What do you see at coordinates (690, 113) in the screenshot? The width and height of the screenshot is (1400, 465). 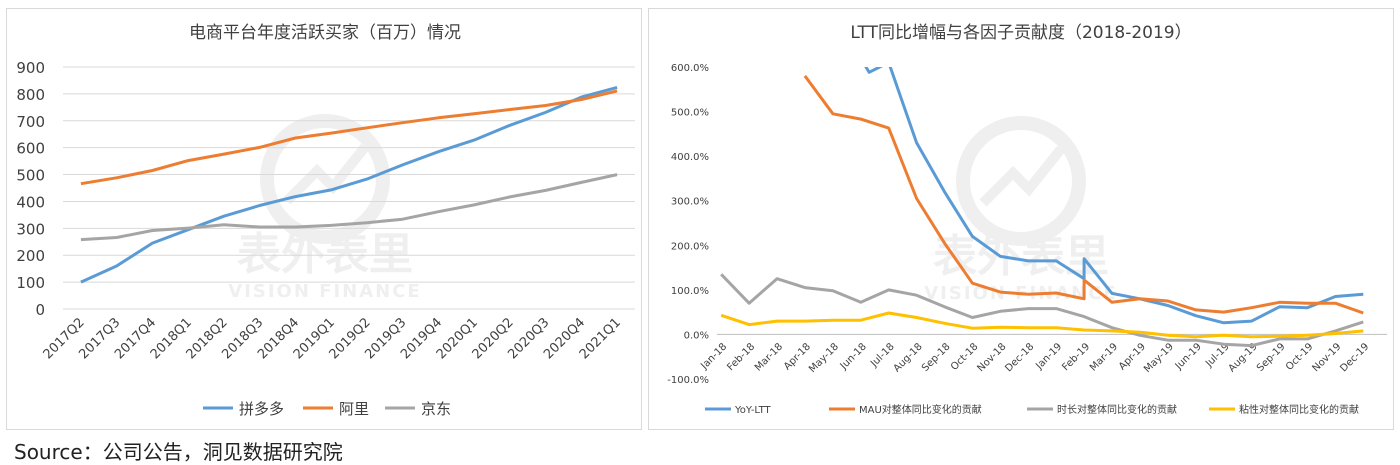 I see `y-tick-label: 500.0%` at bounding box center [690, 113].